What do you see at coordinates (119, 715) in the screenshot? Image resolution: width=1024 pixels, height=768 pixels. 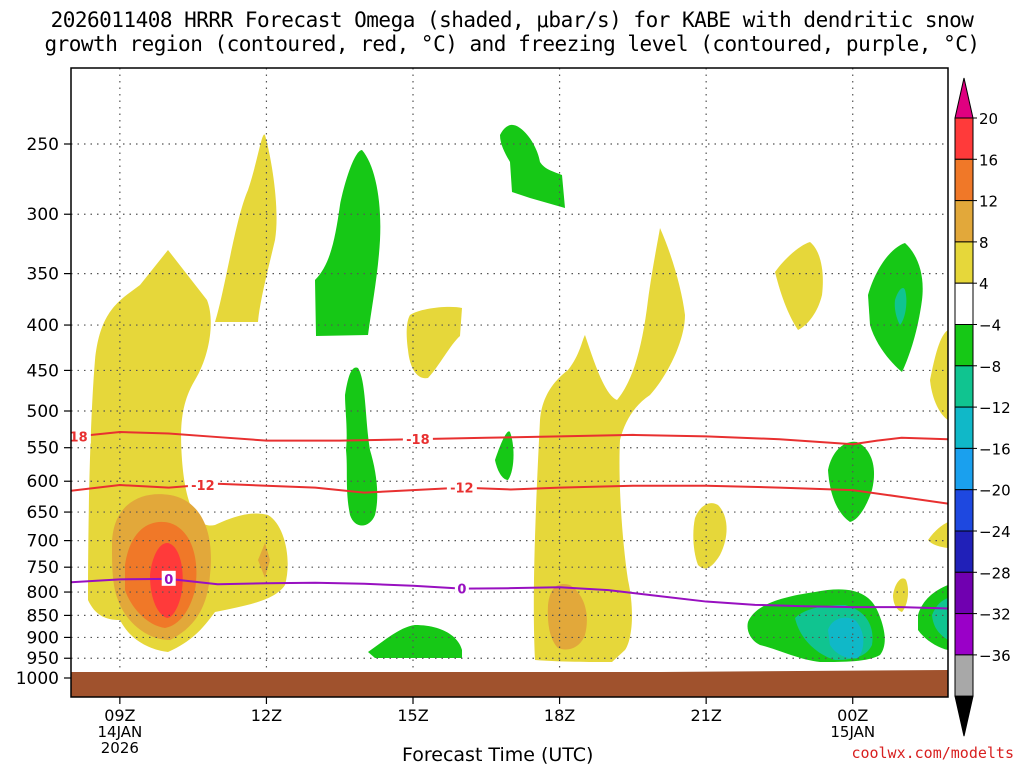 I see `x-tick-label-09Z: 09Z` at bounding box center [119, 715].